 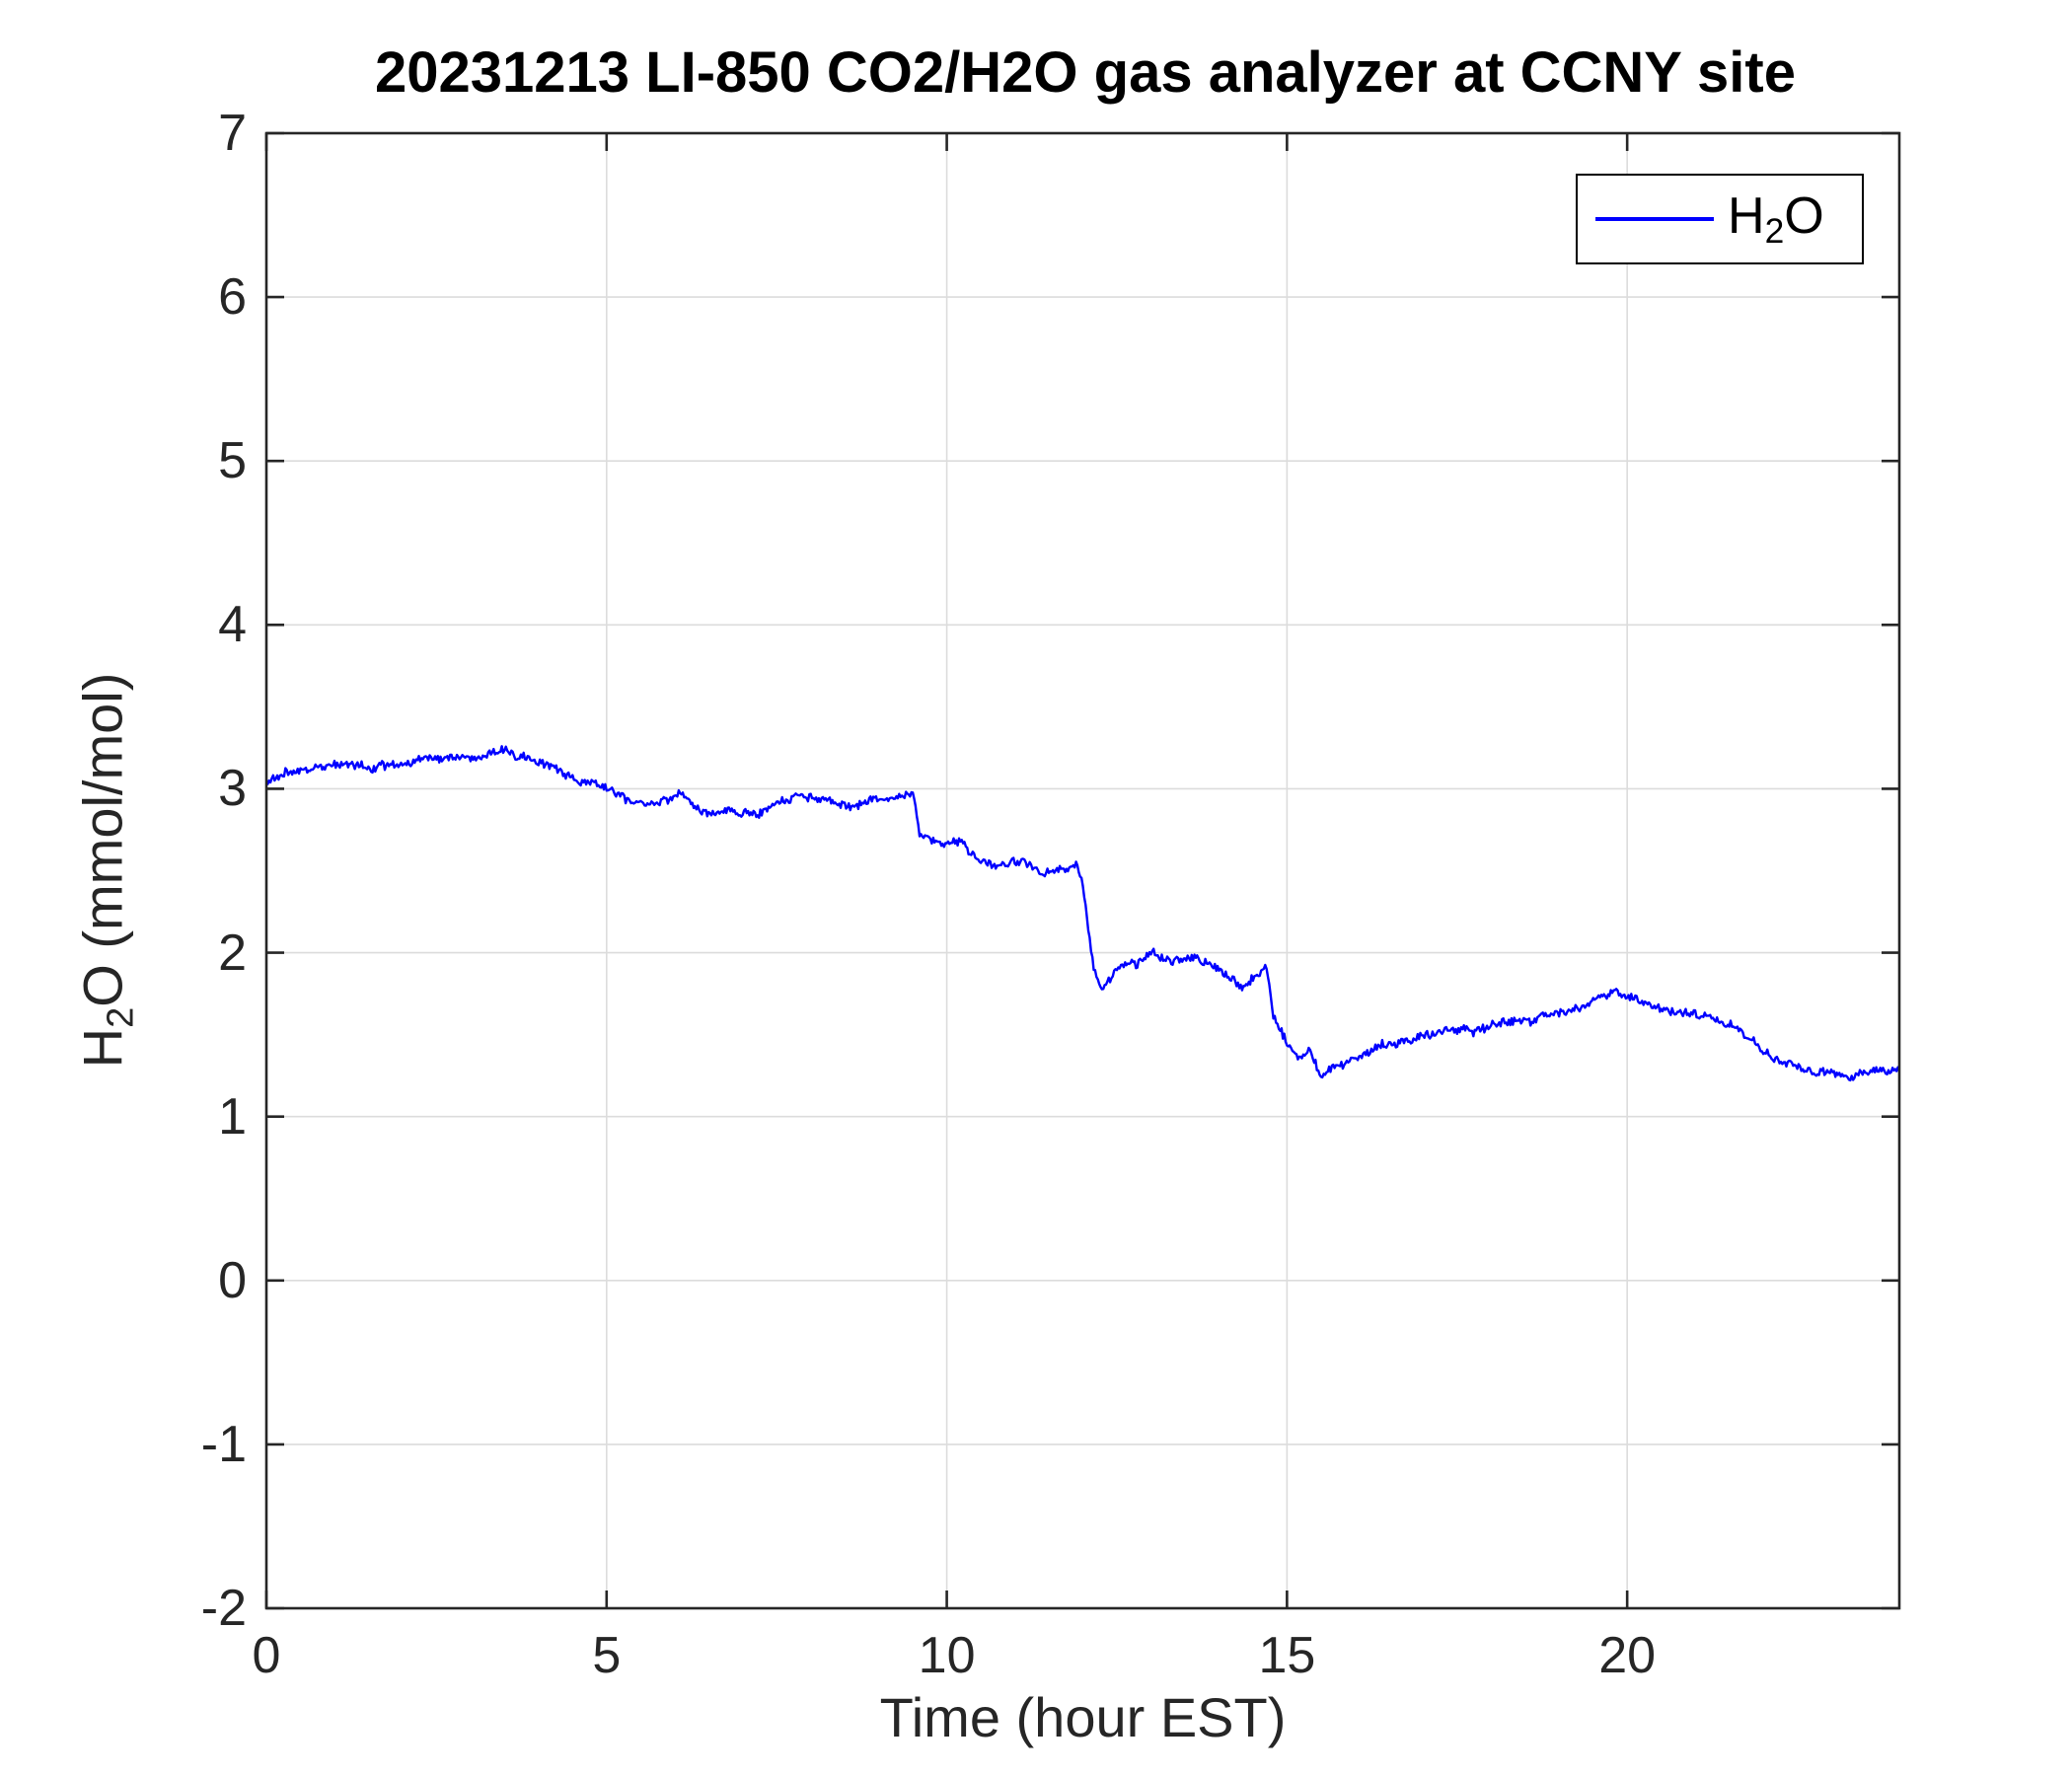 I want to click on x-tick-label: 5, so click(x=607, y=1655).